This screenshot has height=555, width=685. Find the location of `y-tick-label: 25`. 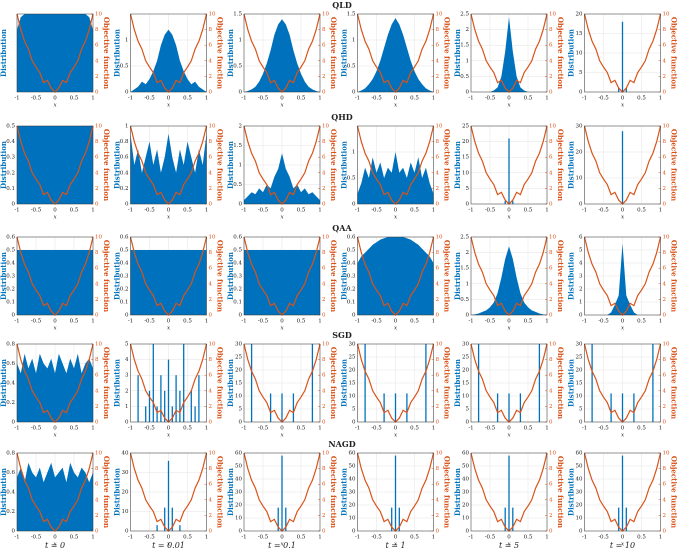

y-tick-label: 25 is located at coordinates (238, 358).